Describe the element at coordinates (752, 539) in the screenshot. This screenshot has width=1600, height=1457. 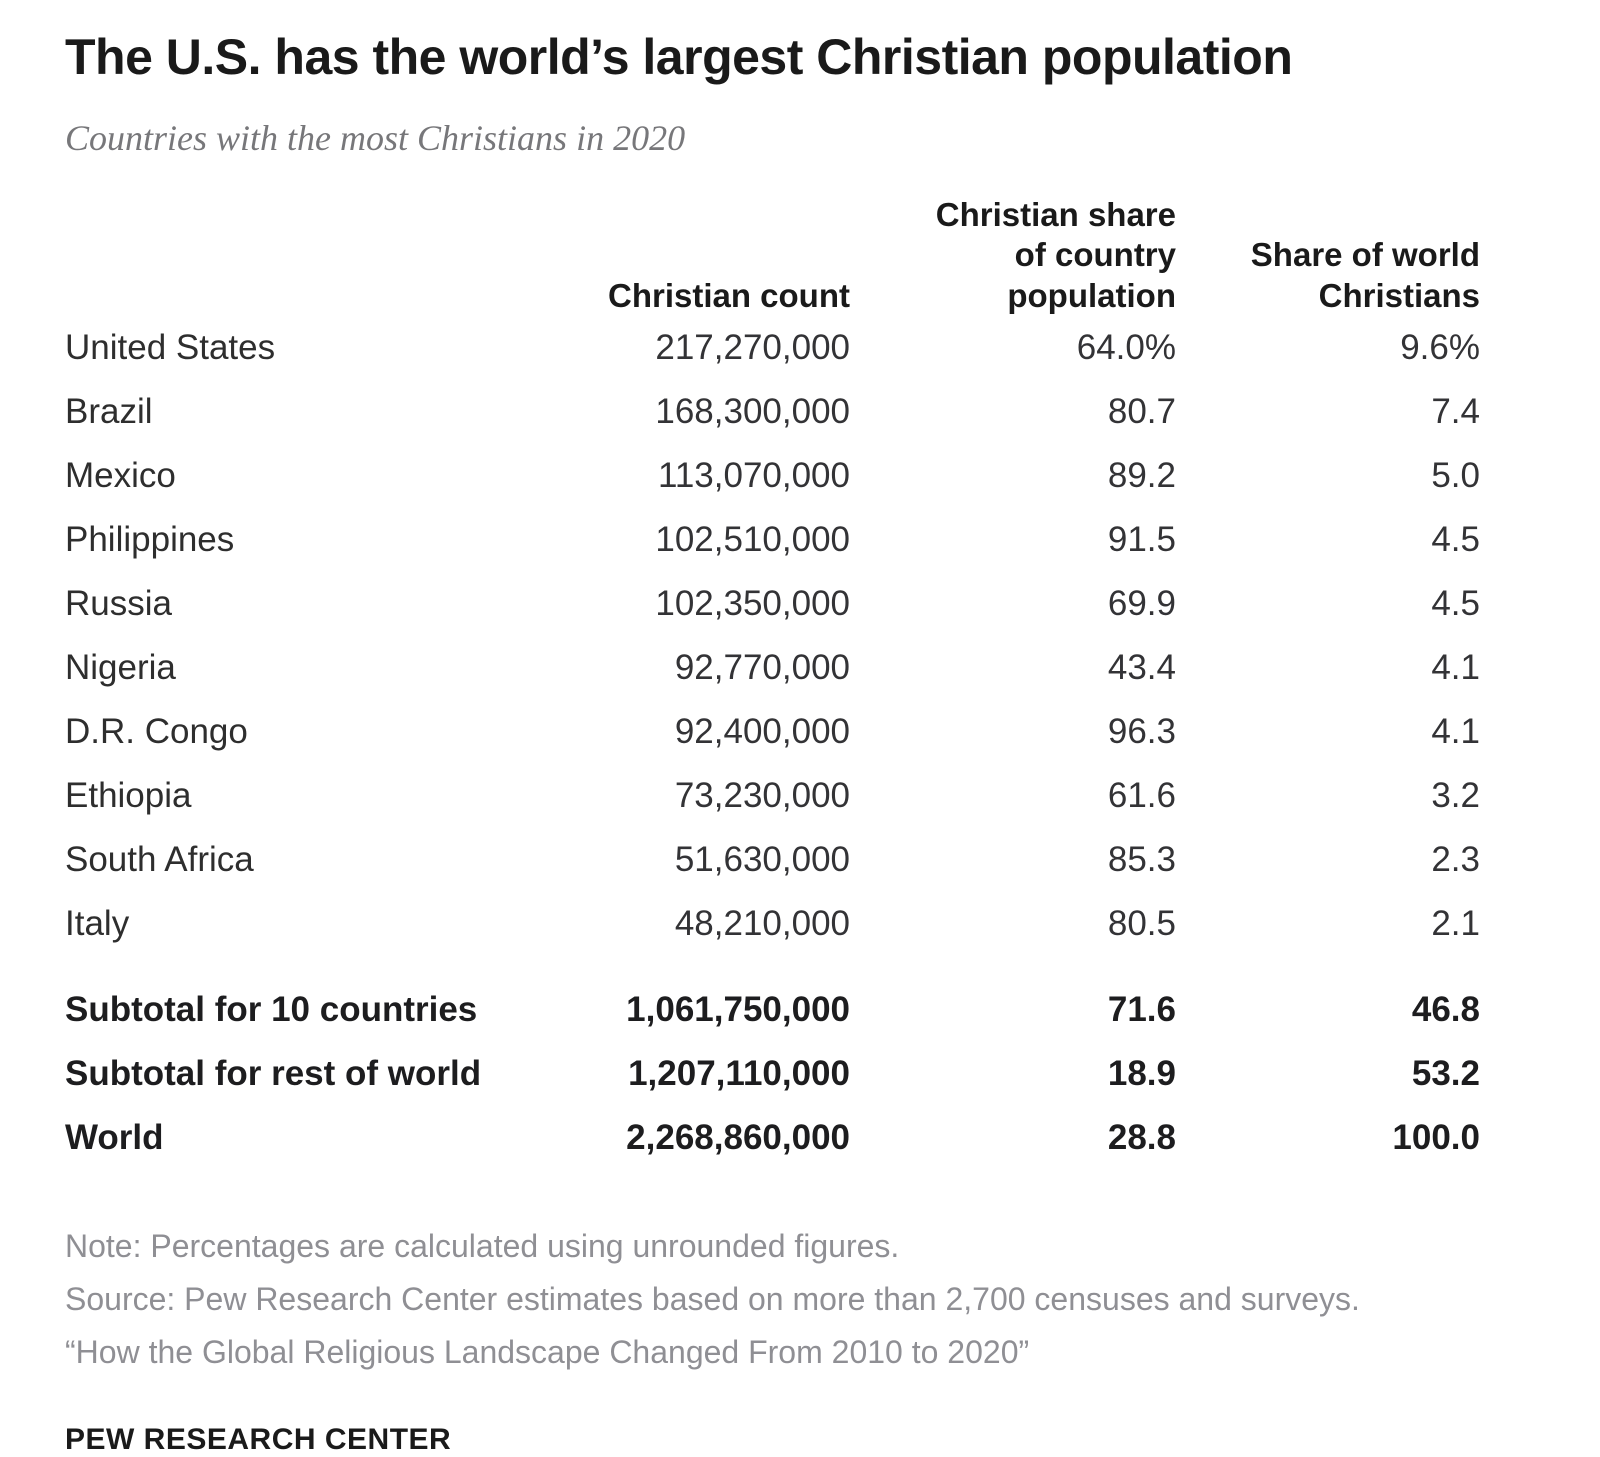
I see `christian-count: 102,510,000` at that location.